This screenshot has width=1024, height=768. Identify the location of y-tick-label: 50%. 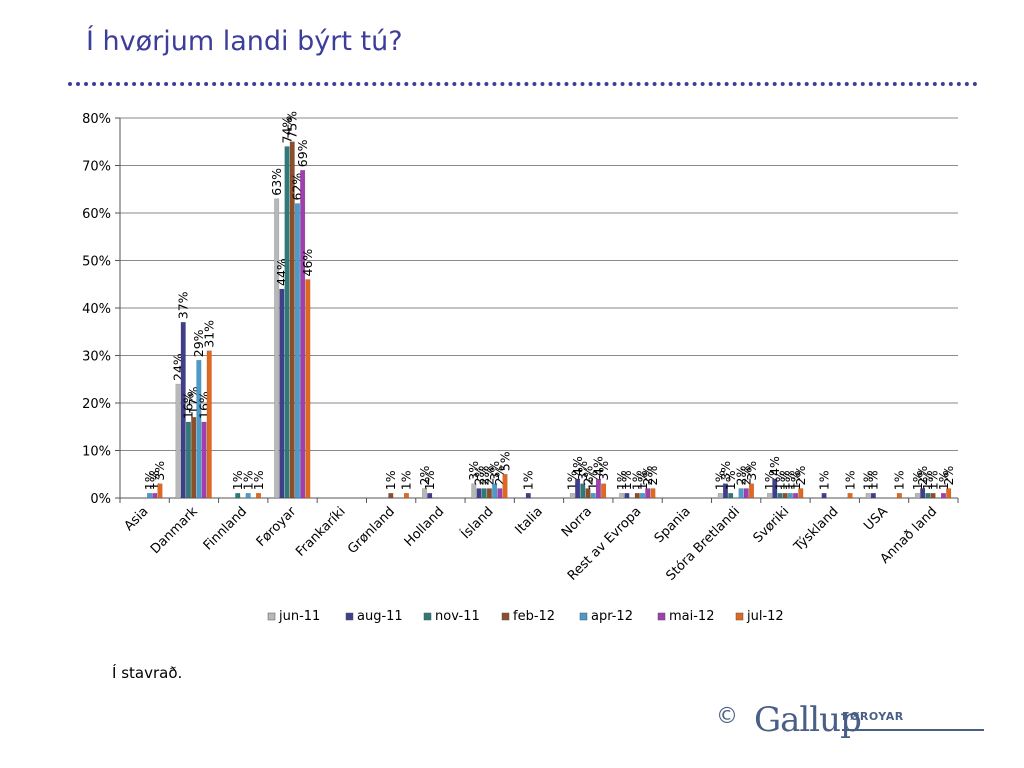
(96, 262).